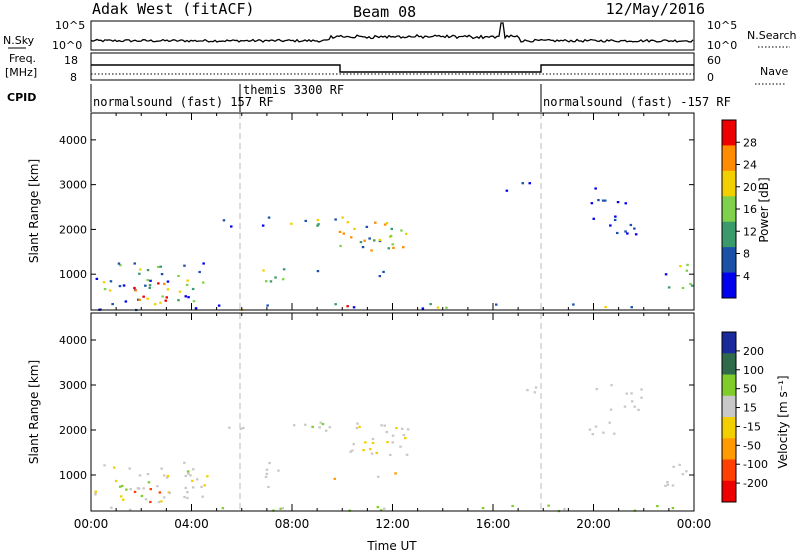 The image size is (800, 554). What do you see at coordinates (19, 40) in the screenshot?
I see `nsky-label: N.Sky` at bounding box center [19, 40].